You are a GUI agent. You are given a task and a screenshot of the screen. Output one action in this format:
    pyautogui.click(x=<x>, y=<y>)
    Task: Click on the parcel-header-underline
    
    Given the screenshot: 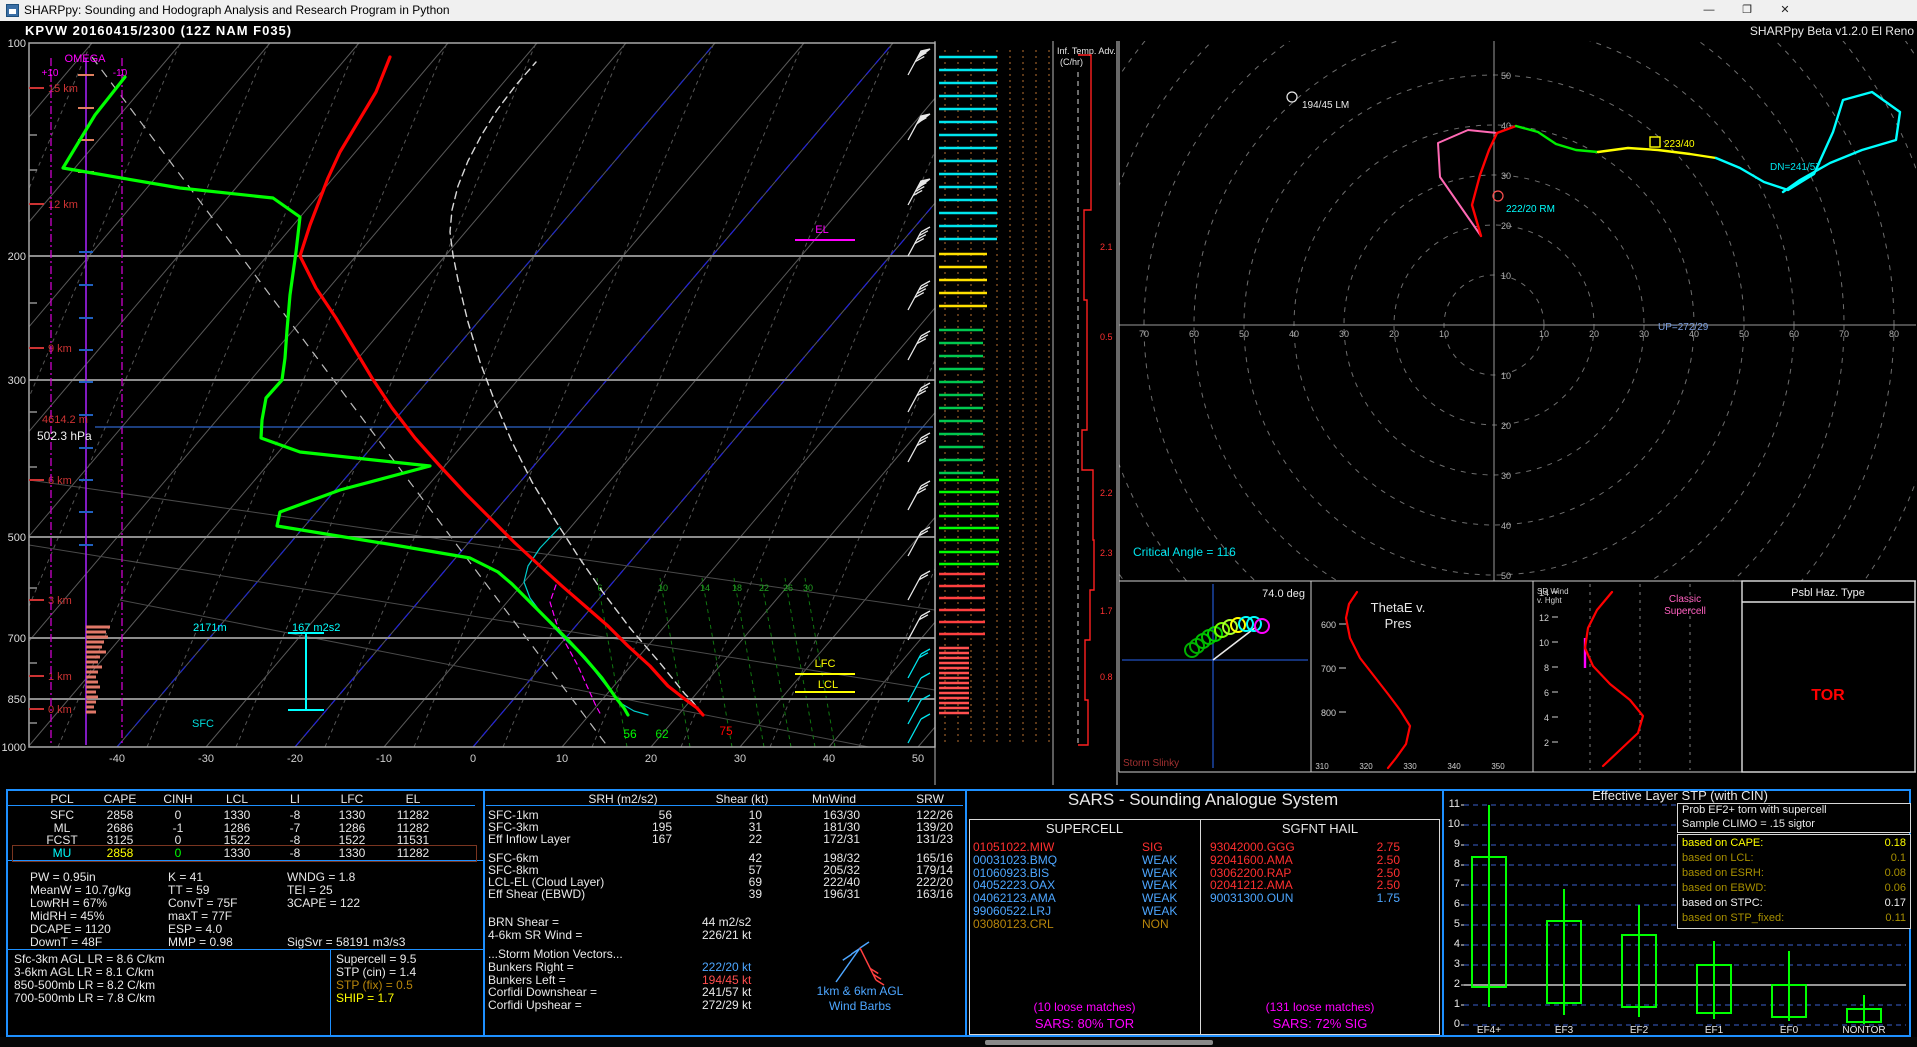 What is the action you would take?
    pyautogui.click(x=241, y=805)
    